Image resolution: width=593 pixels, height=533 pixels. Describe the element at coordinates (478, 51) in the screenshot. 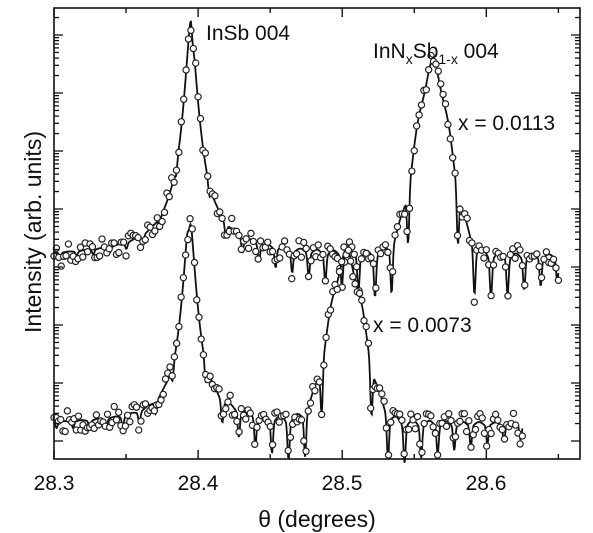

I see `layer-peak-label-part: 004` at that location.